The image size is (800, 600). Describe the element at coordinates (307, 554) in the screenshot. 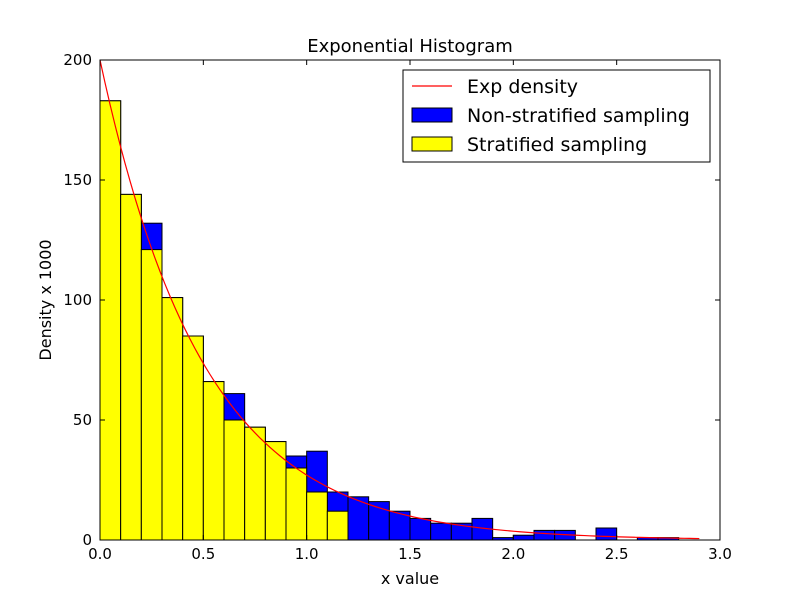

I see `x-tick-label: 1.0` at that location.